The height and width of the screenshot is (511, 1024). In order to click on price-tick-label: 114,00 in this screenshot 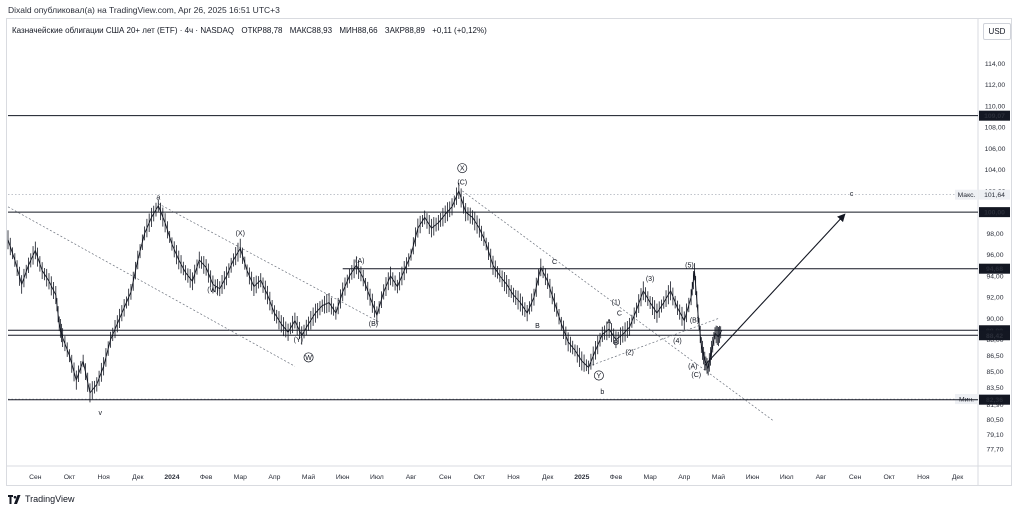, I will do `click(995, 64)`.